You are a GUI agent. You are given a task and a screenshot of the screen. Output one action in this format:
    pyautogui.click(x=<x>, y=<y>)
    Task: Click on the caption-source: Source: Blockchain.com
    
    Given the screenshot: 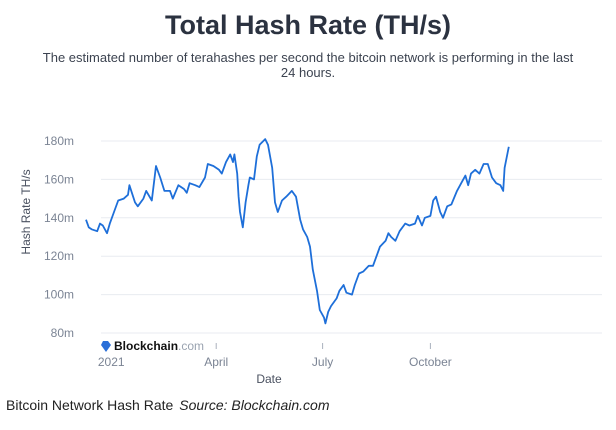 What is the action you would take?
    pyautogui.click(x=254, y=405)
    